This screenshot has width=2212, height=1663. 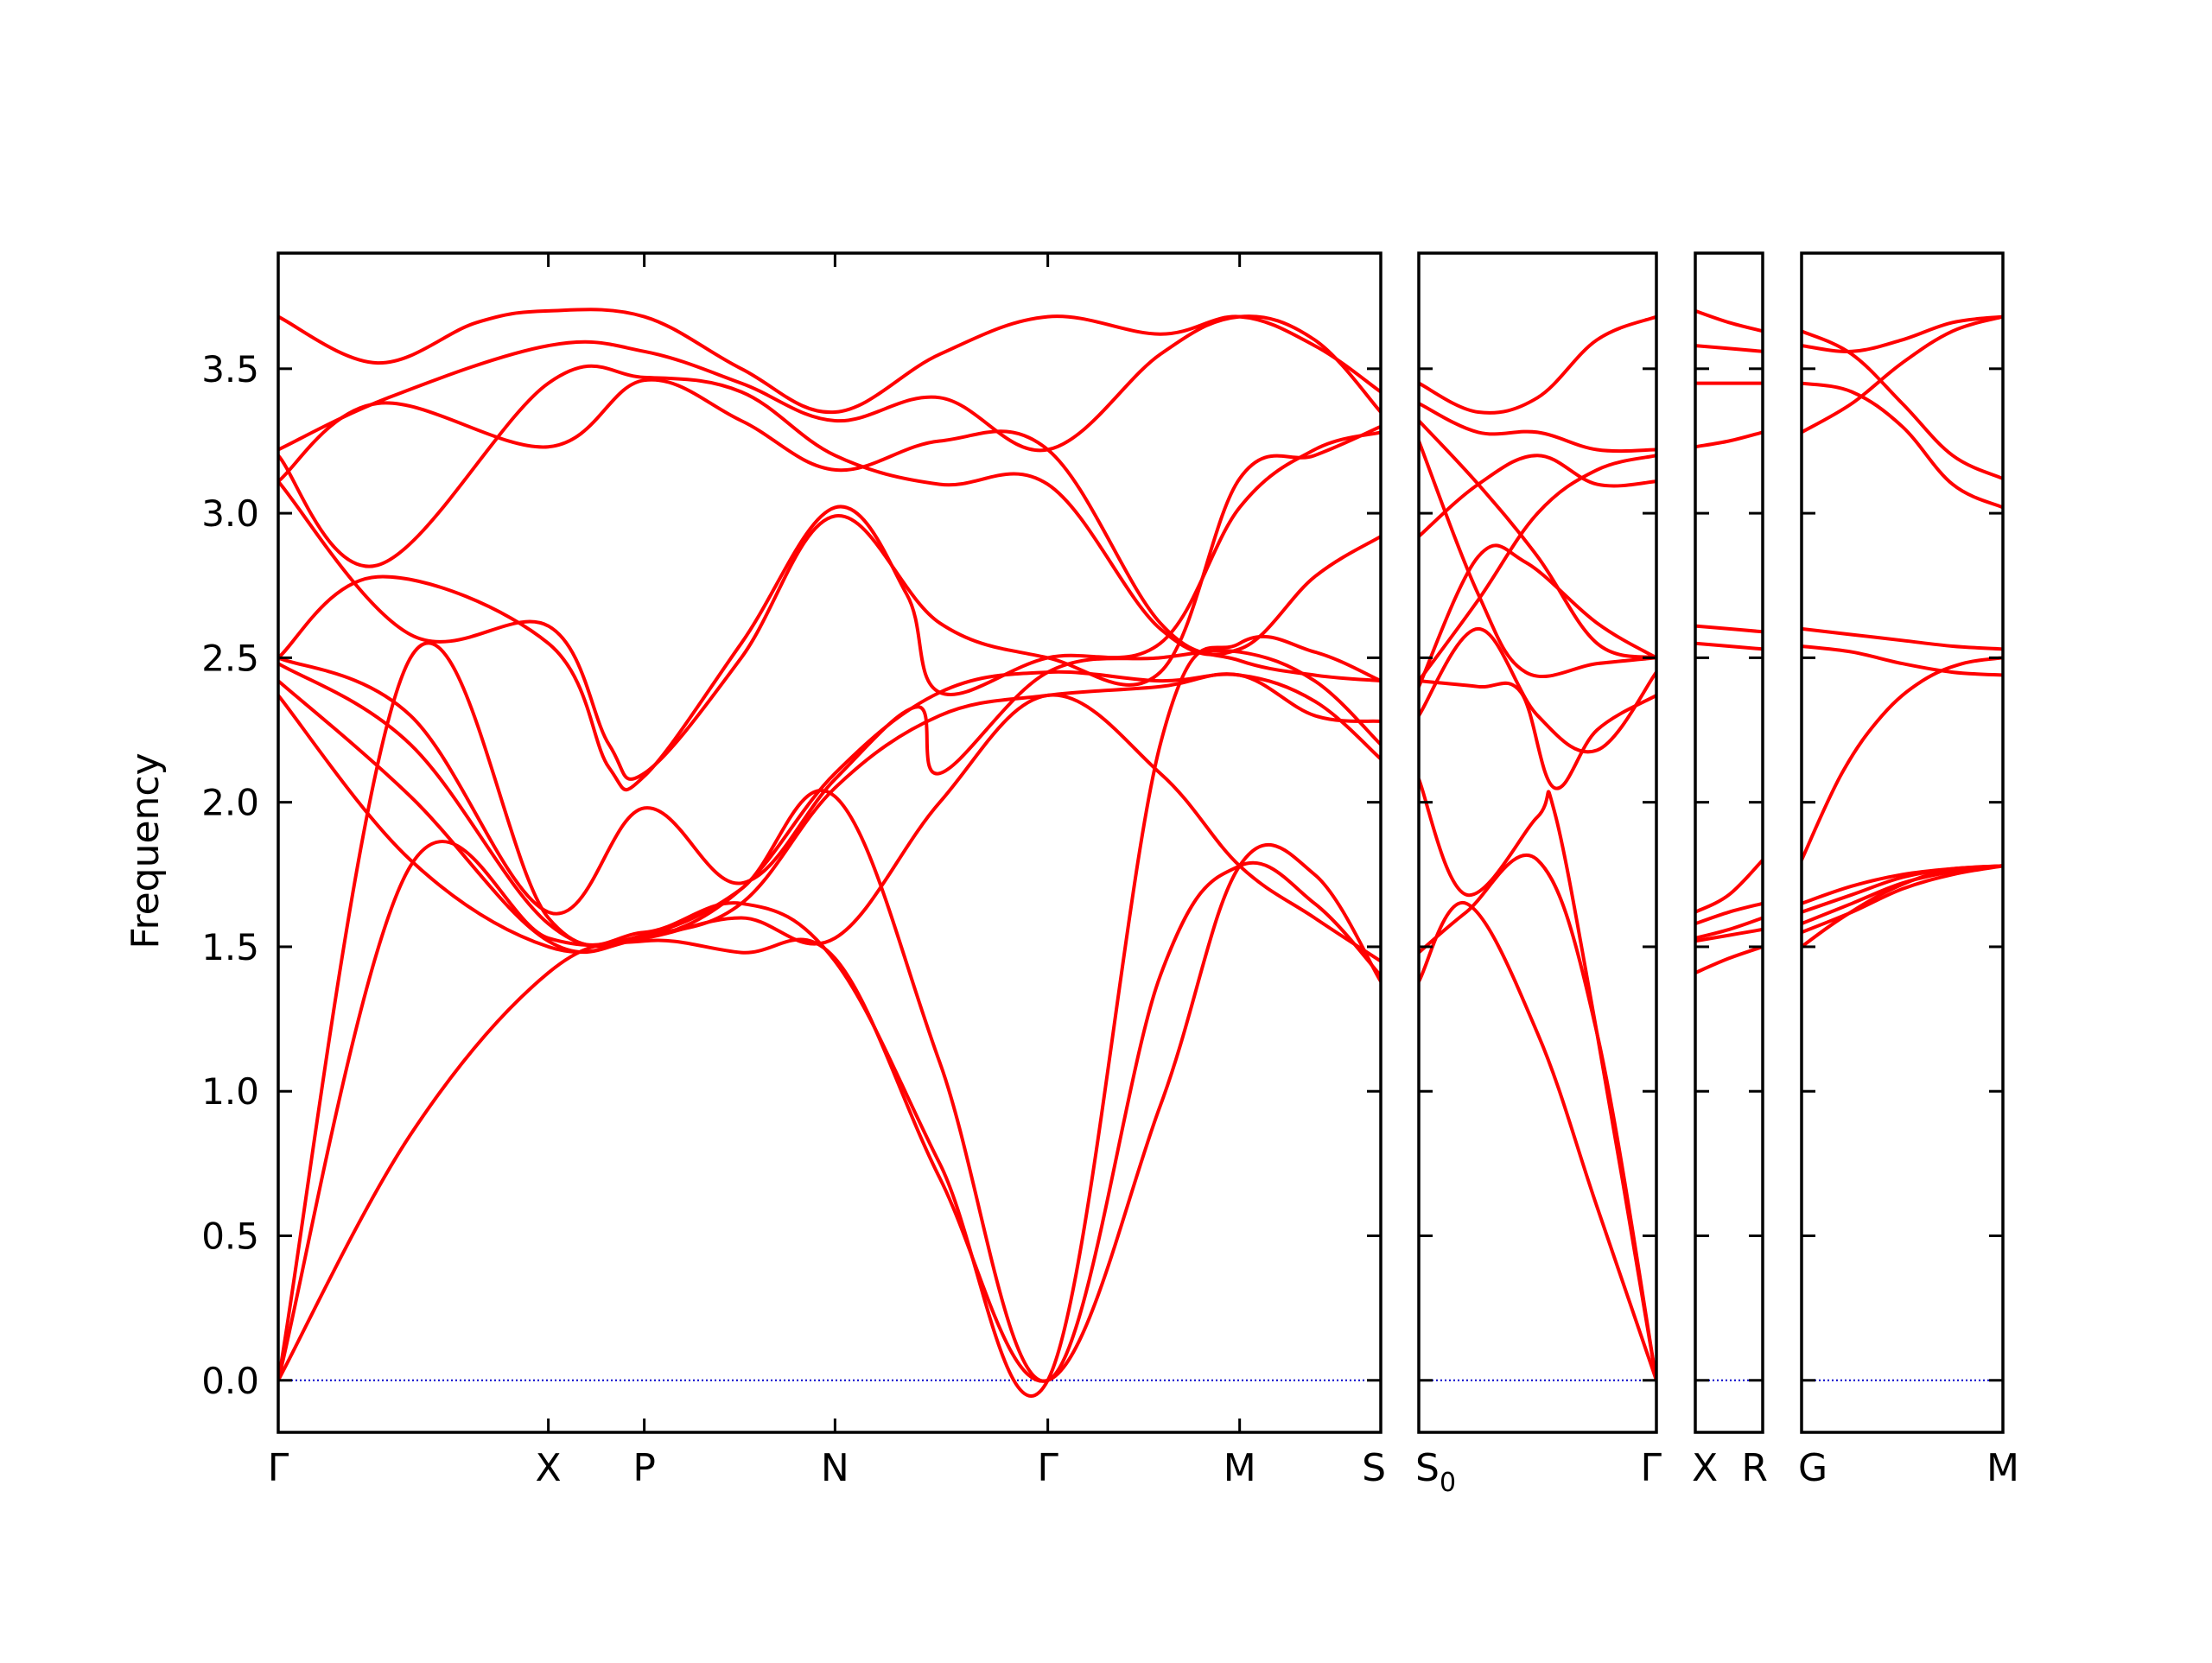 I want to click on x-tick-label: S, so click(x=1374, y=1468).